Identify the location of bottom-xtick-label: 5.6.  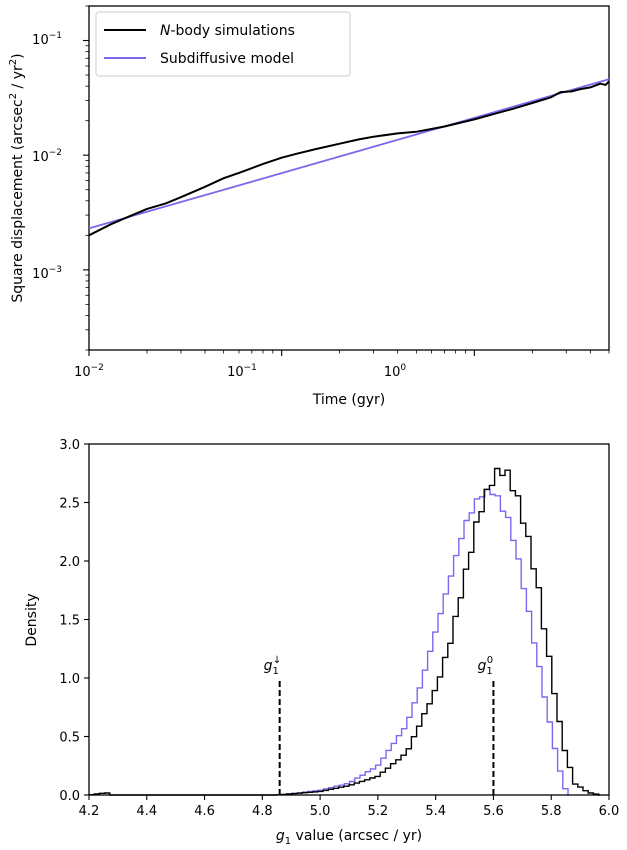
(493, 811).